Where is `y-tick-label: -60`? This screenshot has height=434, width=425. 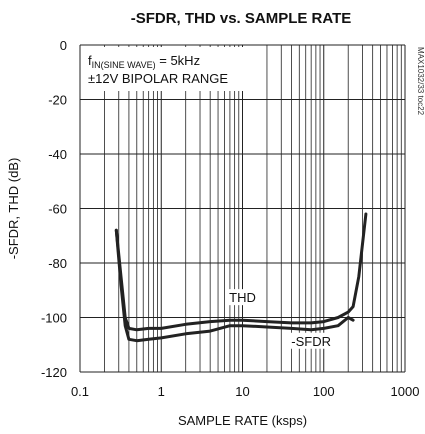 y-tick-label: -60 is located at coordinates (57, 209).